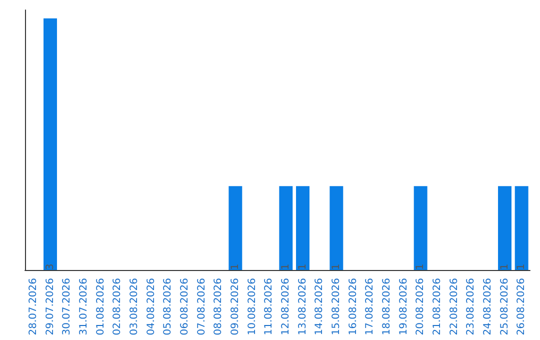 The image size is (540, 340). I want to click on x-tick-label: 18.08.2026, so click(386, 307).